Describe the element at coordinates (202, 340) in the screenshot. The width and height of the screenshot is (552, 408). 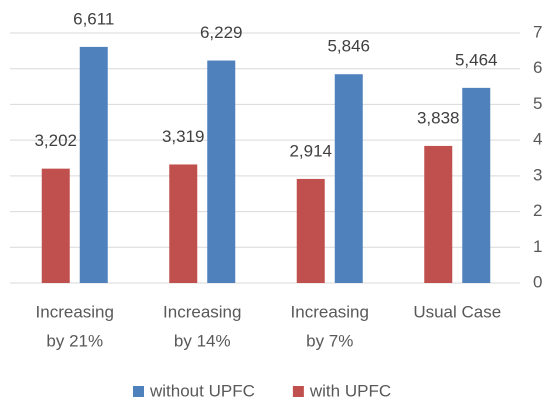
I see `x-tick-label: by 14%` at that location.